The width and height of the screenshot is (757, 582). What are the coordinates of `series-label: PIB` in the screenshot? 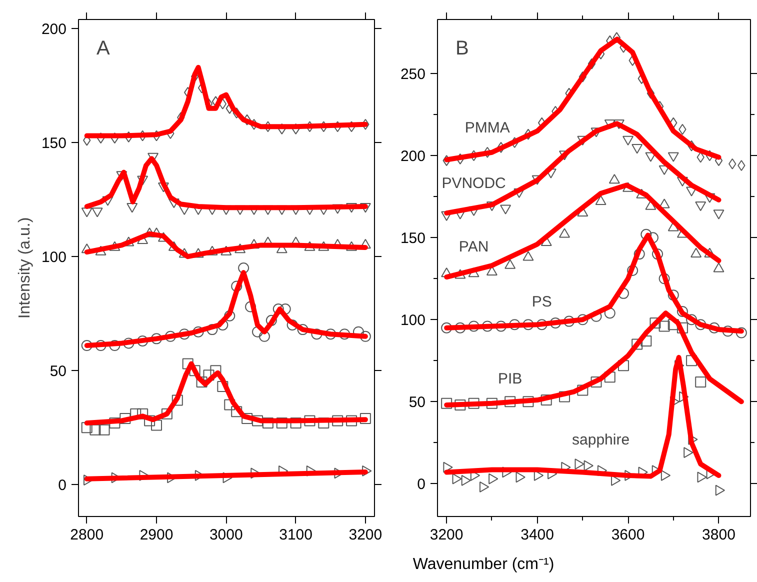 It's located at (510, 379).